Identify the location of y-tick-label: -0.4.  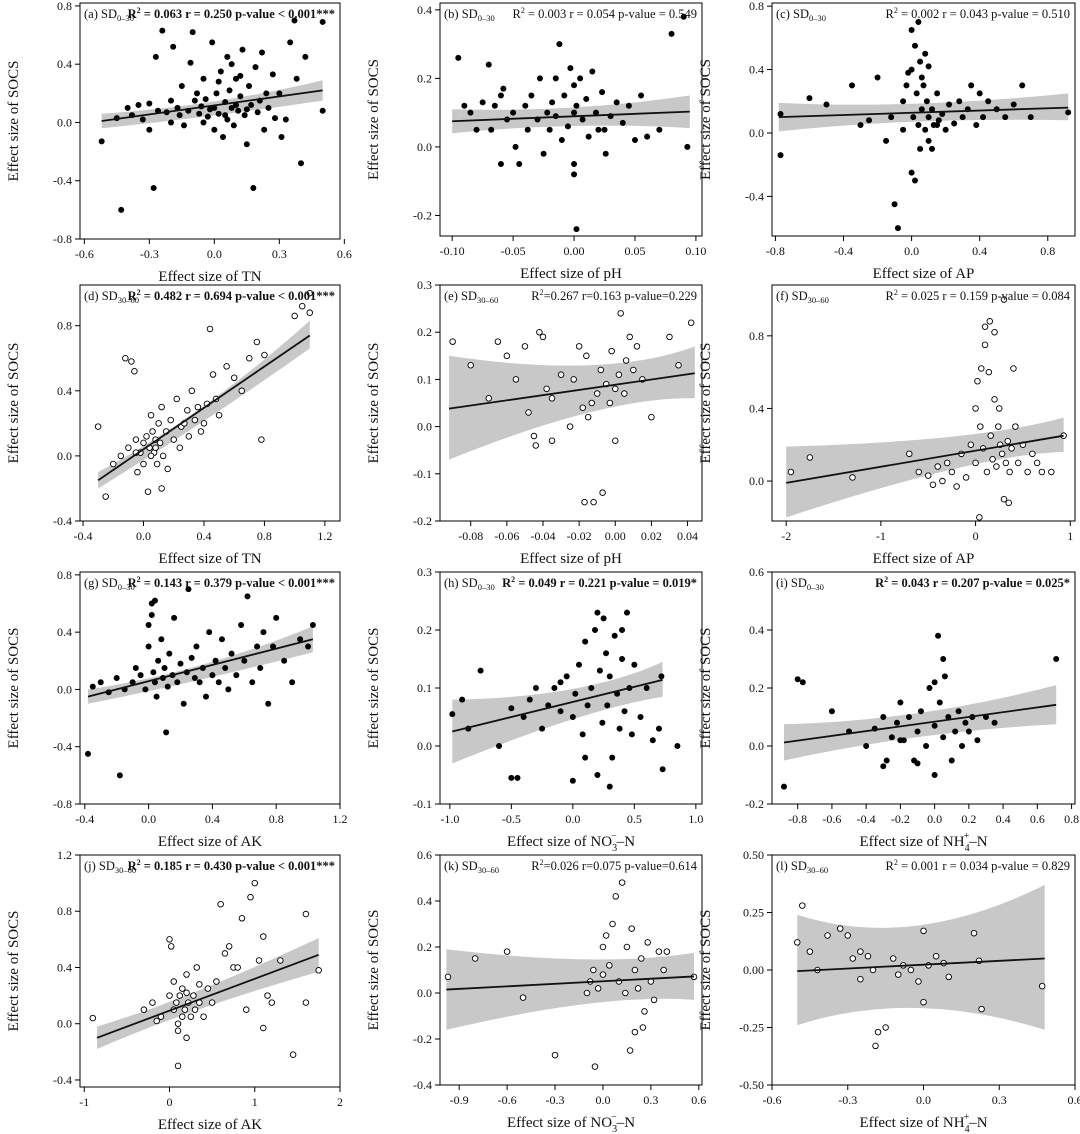
(62, 181).